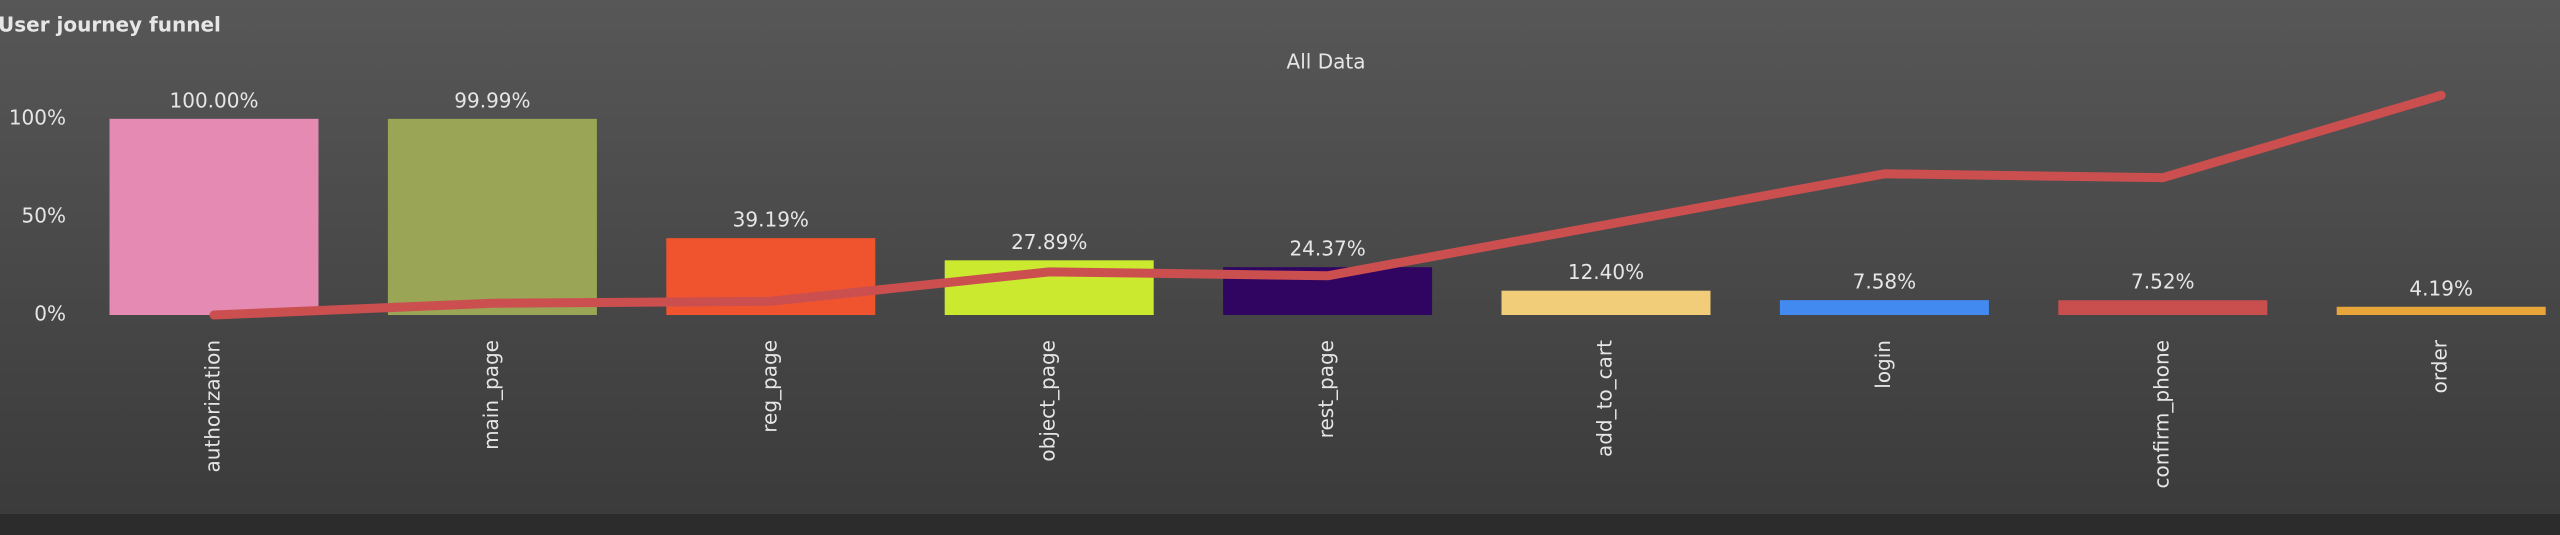 This screenshot has height=535, width=2560. I want to click on data-label: 4.19%, so click(2441, 288).